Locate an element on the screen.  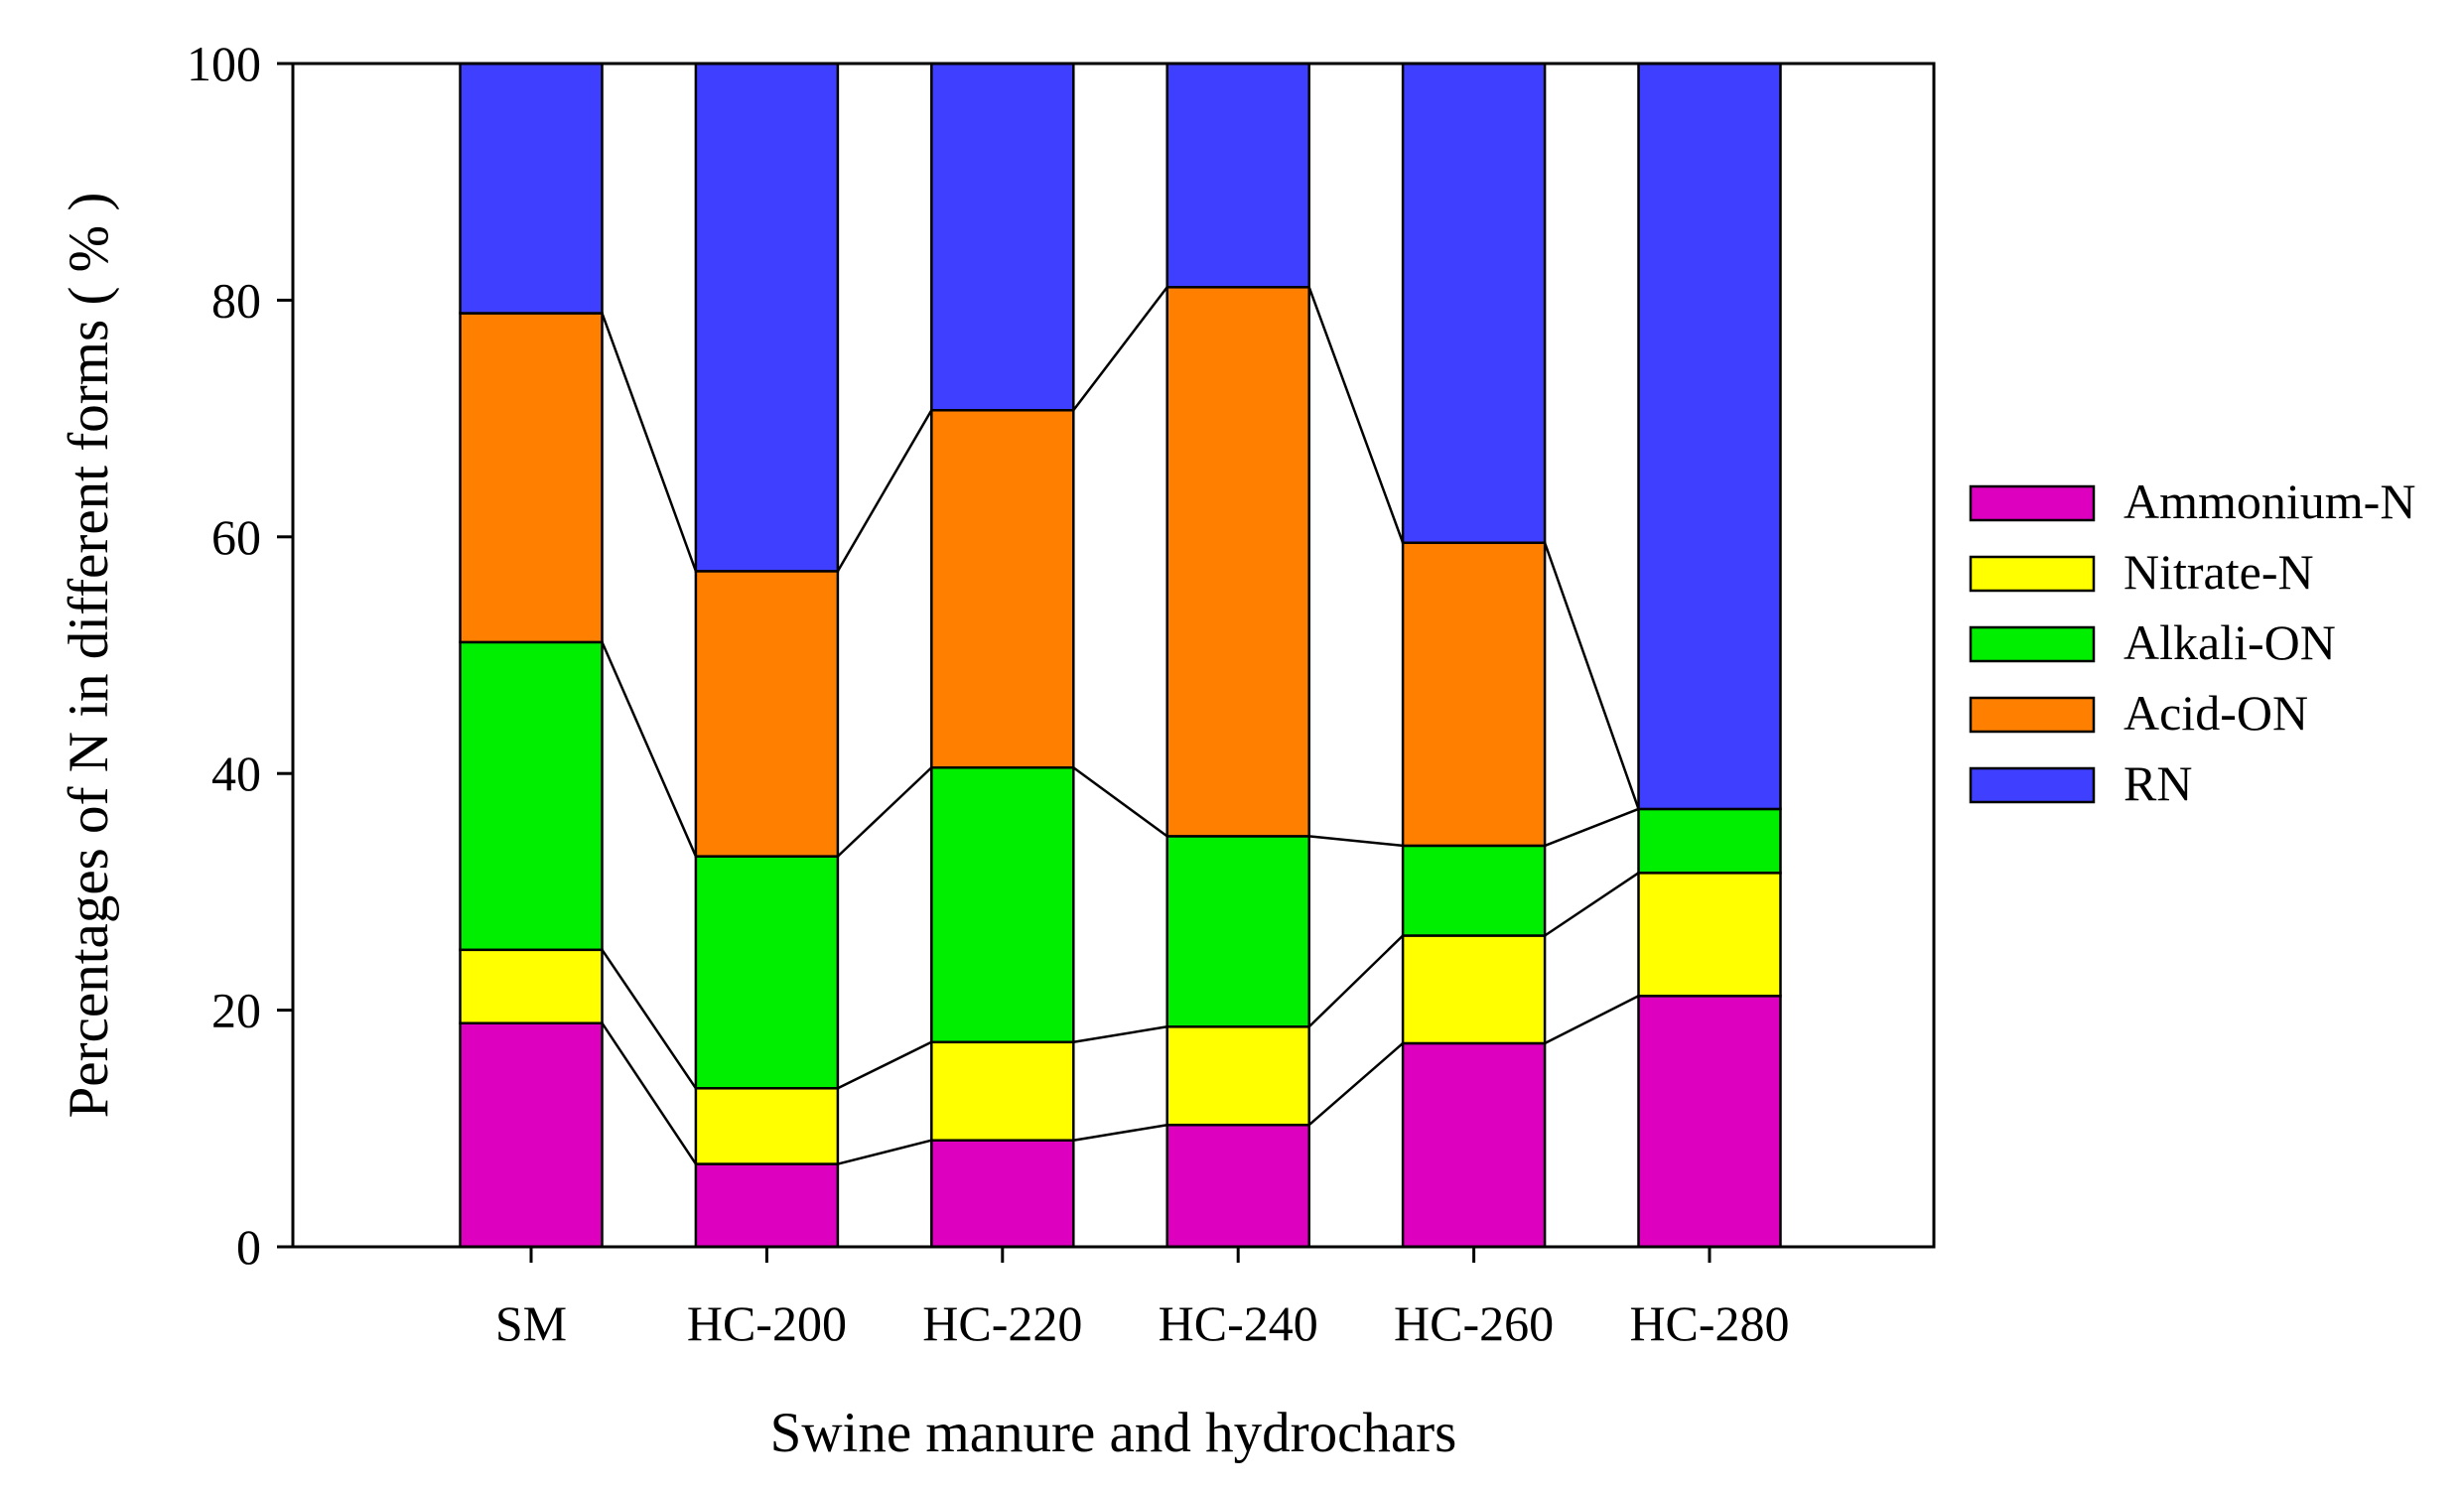
legend-swatch-alkali-on is located at coordinates (2032, 644).